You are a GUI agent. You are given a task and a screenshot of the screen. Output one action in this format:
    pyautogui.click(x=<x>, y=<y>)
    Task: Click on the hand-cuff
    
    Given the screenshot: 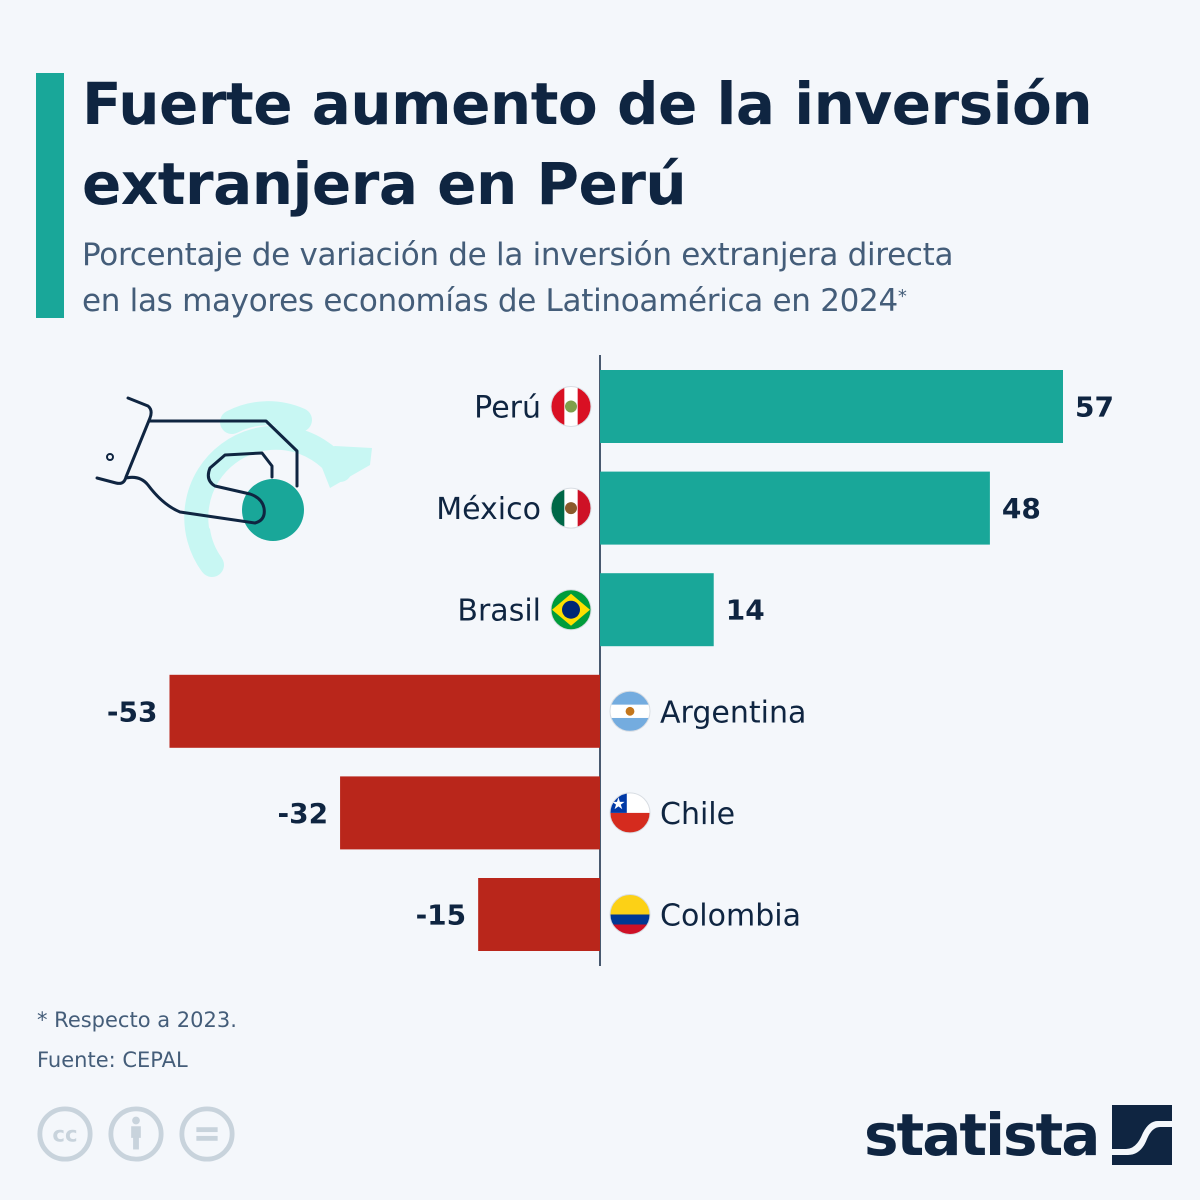 What is the action you would take?
    pyautogui.click(x=124, y=440)
    